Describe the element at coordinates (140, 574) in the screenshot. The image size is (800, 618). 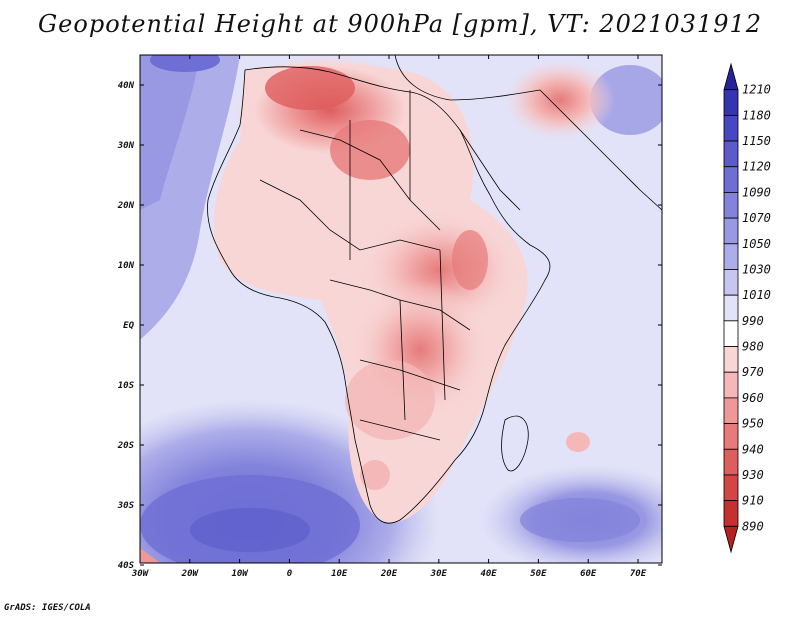
I see `lon-label: 30W` at that location.